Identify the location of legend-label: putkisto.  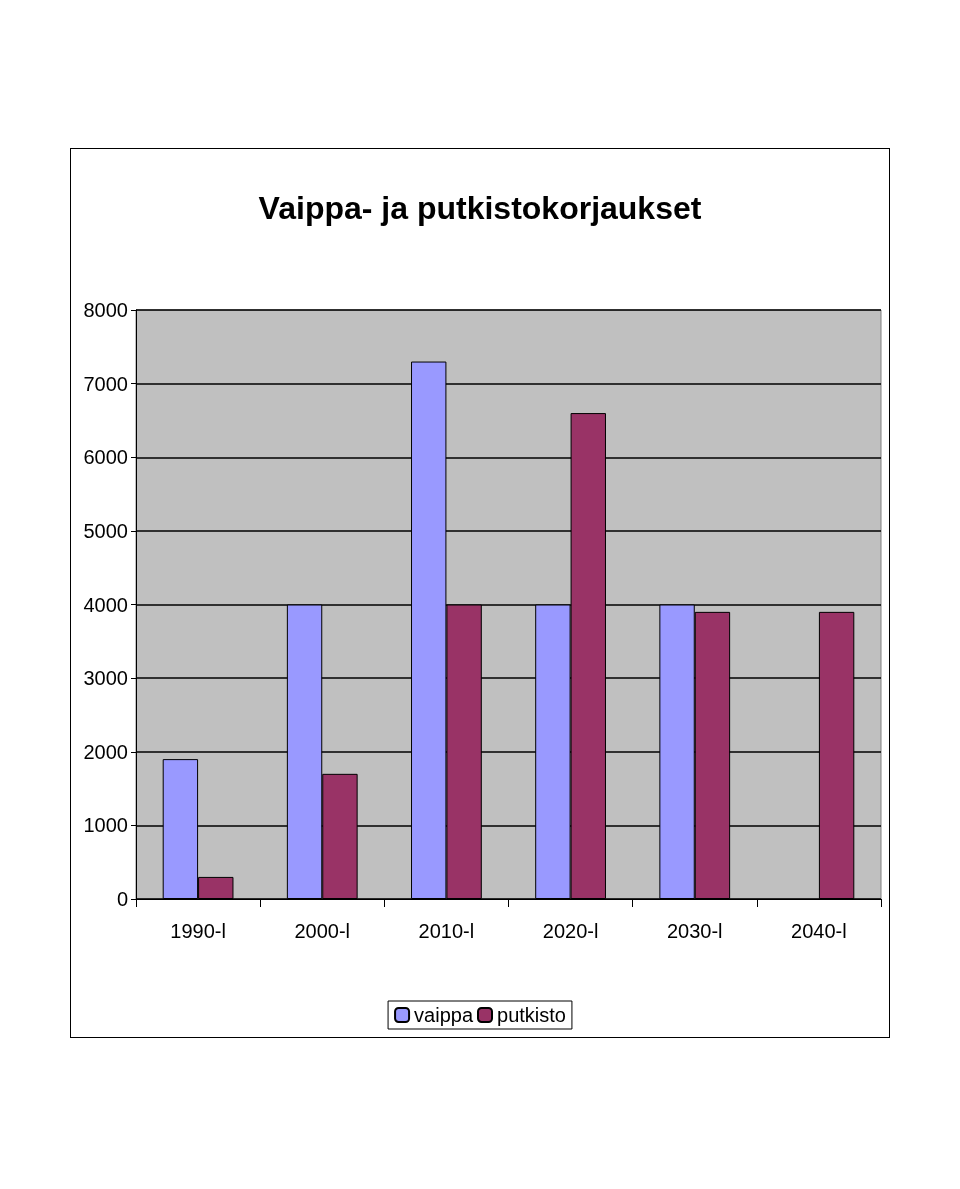
(531, 1015).